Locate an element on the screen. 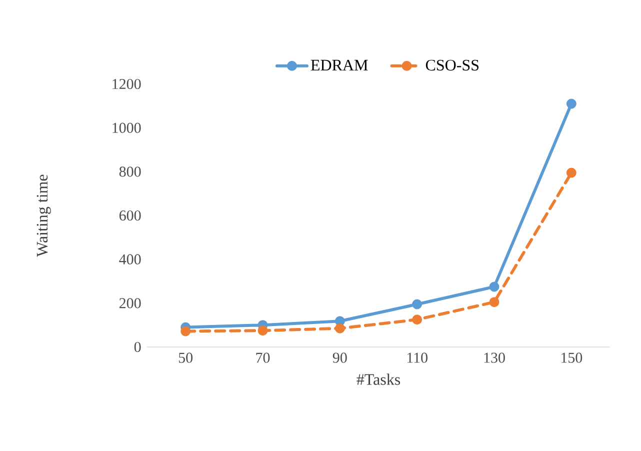 The width and height of the screenshot is (641, 451). y-tick-label: 800 is located at coordinates (130, 171).